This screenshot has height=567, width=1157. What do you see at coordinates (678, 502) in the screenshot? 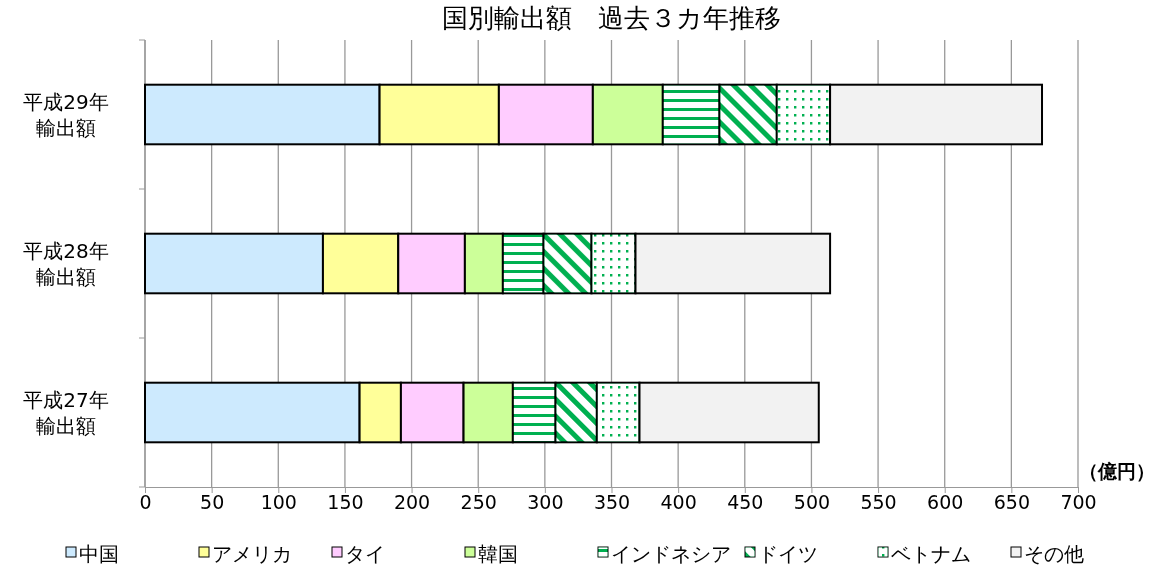
I see `x-tick-label: 400` at bounding box center [678, 502].